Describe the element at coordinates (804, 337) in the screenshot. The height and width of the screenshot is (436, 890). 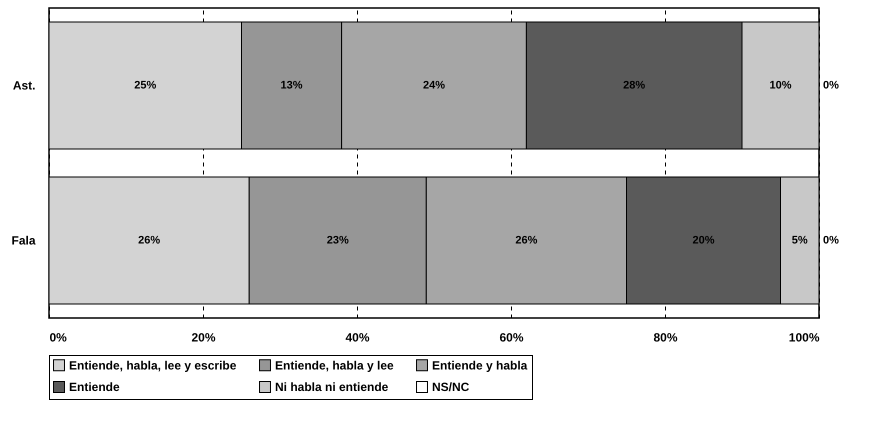
I see `x-tick-label: 100%` at that location.